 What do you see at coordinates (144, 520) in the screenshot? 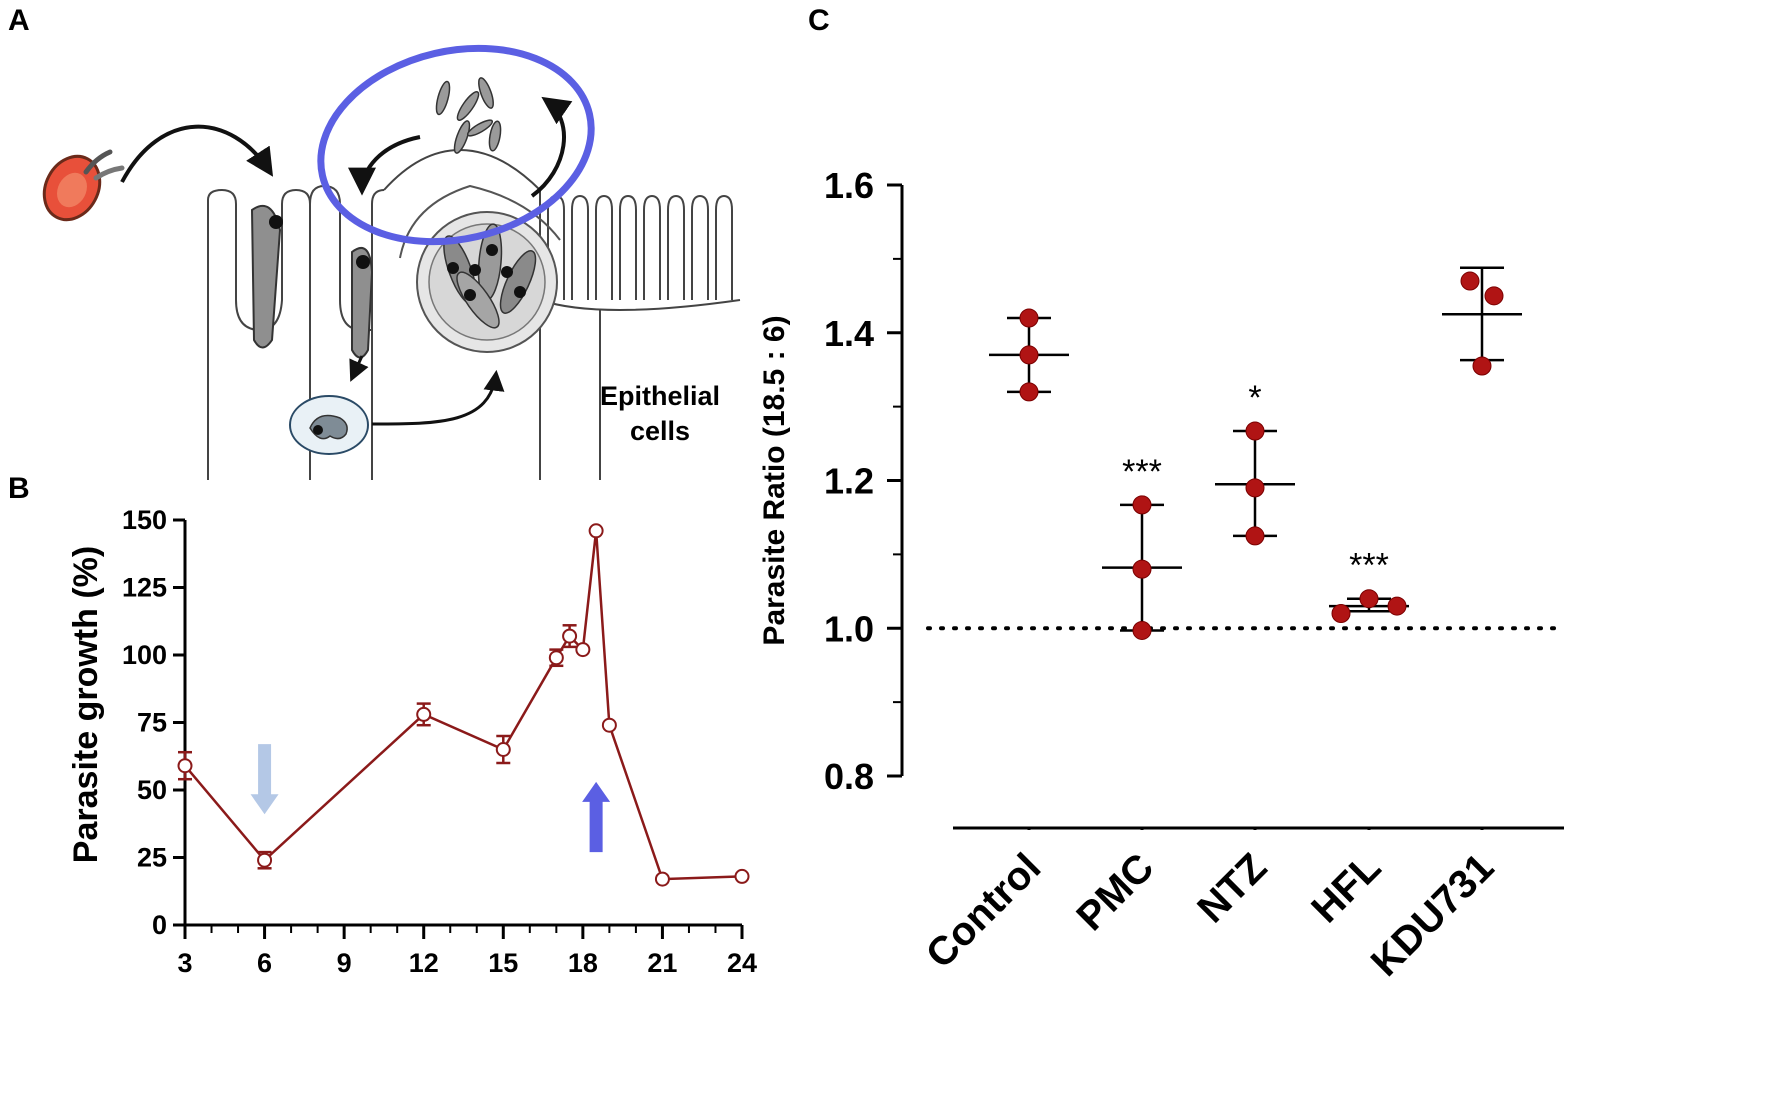
I see `y-tick-label: 150` at bounding box center [144, 520].